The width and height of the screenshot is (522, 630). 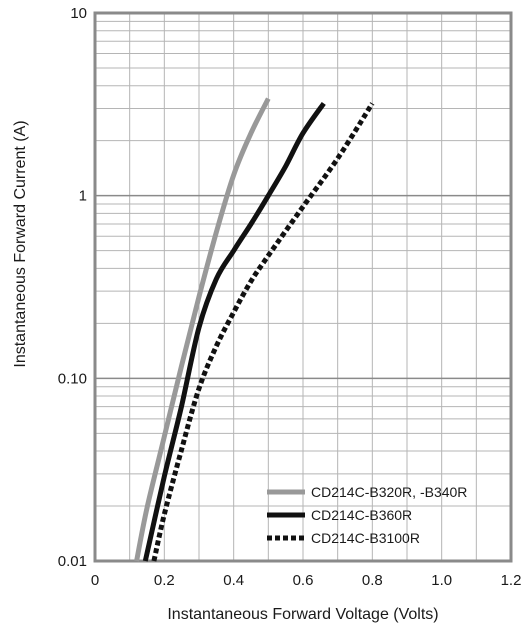 What do you see at coordinates (372, 580) in the screenshot?
I see `x-tick-label: 0.8` at bounding box center [372, 580].